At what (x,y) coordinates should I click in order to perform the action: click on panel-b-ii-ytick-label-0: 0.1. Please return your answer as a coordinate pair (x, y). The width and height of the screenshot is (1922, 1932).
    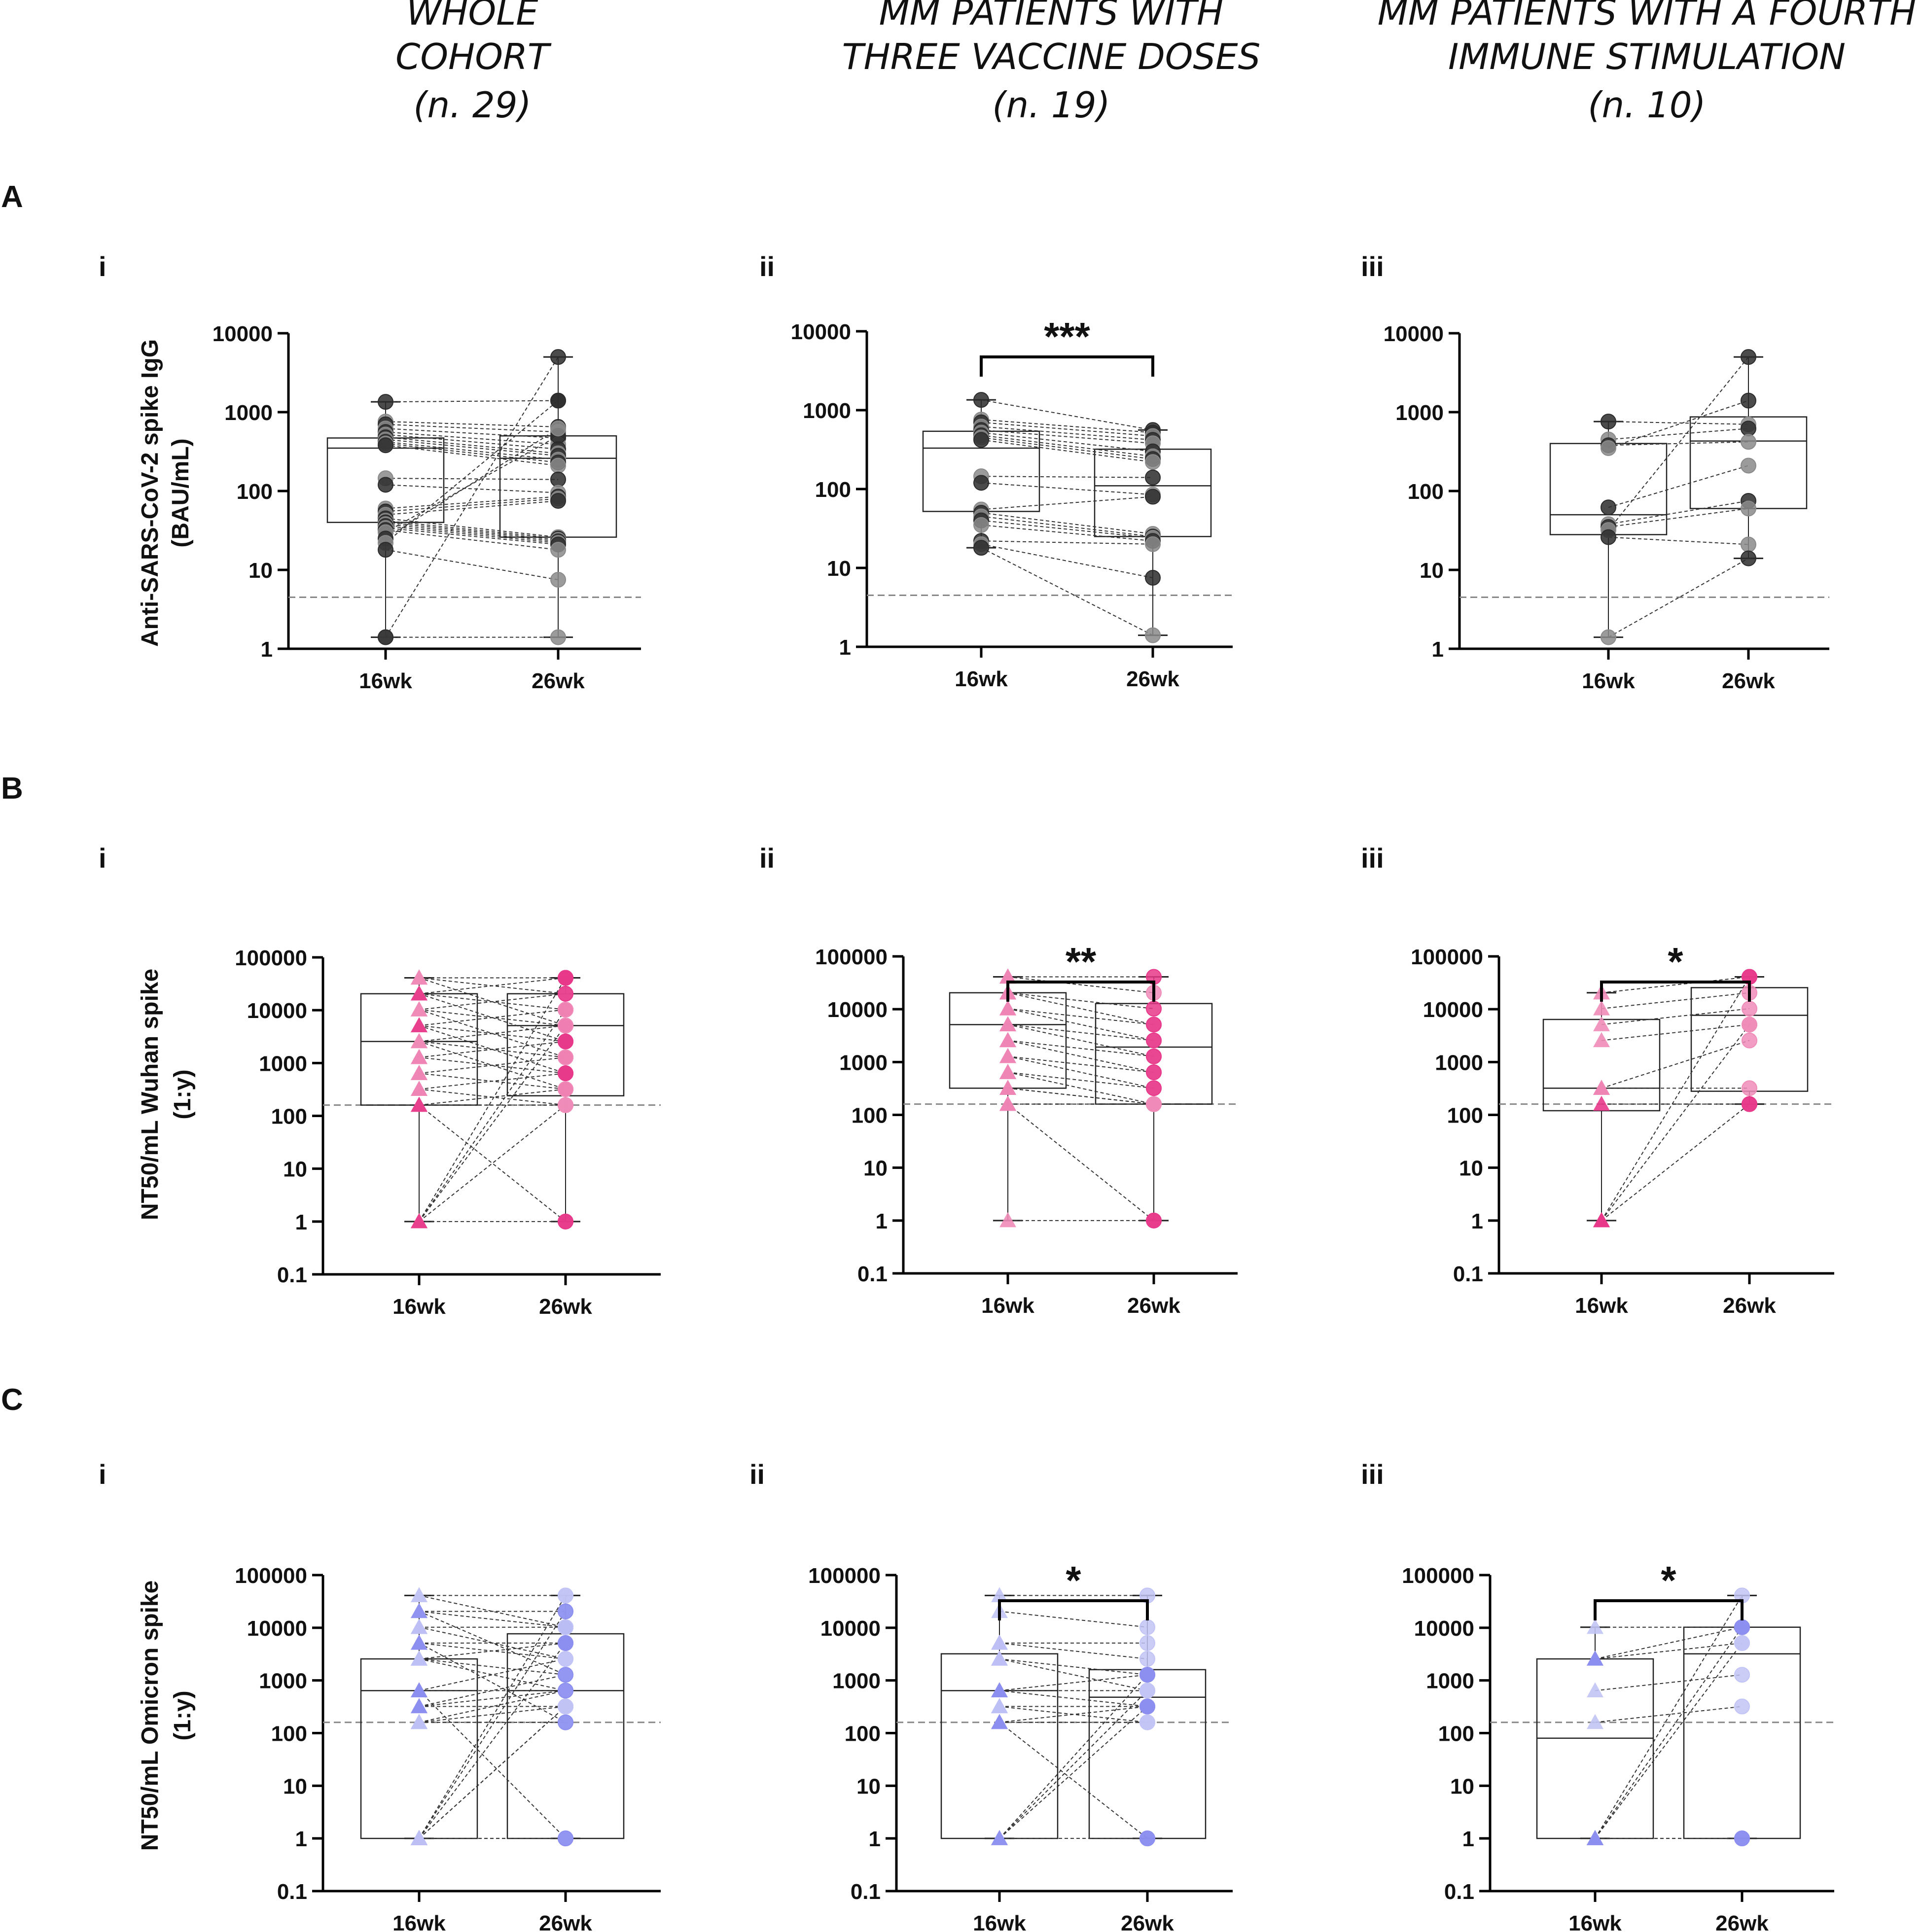
    Looking at the image, I should click on (872, 1274).